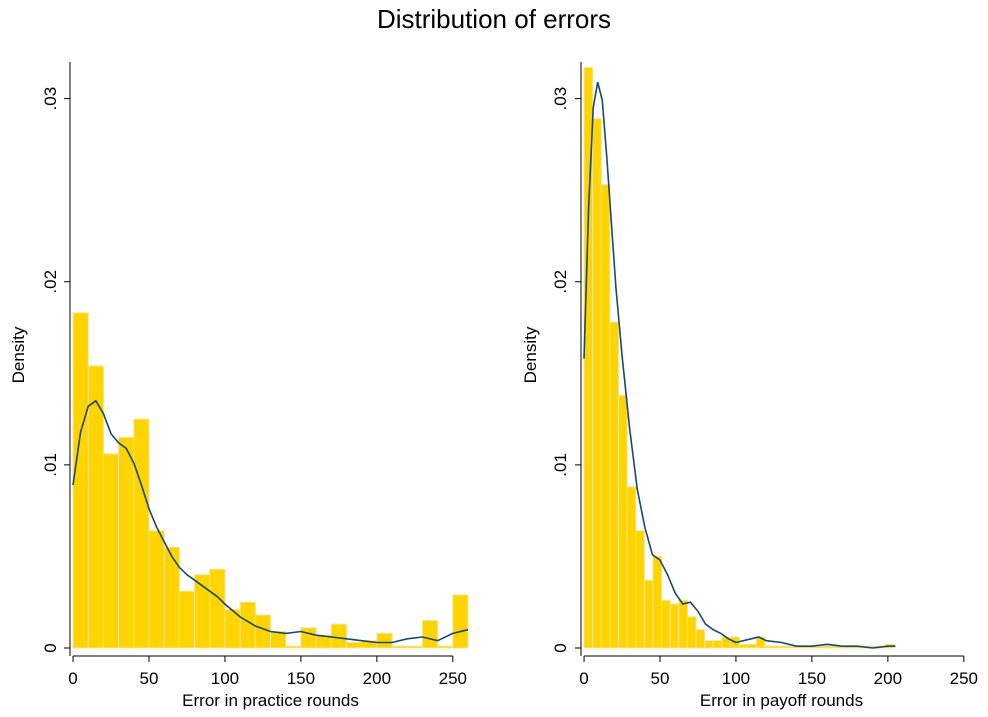 The width and height of the screenshot is (988, 717). What do you see at coordinates (494, 19) in the screenshot?
I see `figure-title: Distribution of errors` at bounding box center [494, 19].